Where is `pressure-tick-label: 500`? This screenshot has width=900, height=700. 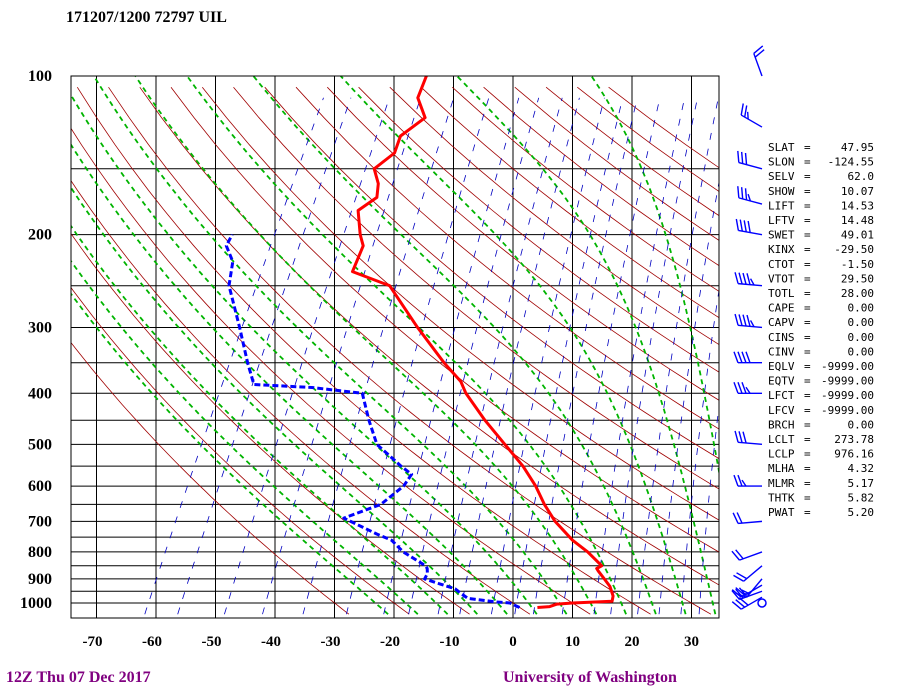
pressure-tick-label: 500 is located at coordinates (40, 444).